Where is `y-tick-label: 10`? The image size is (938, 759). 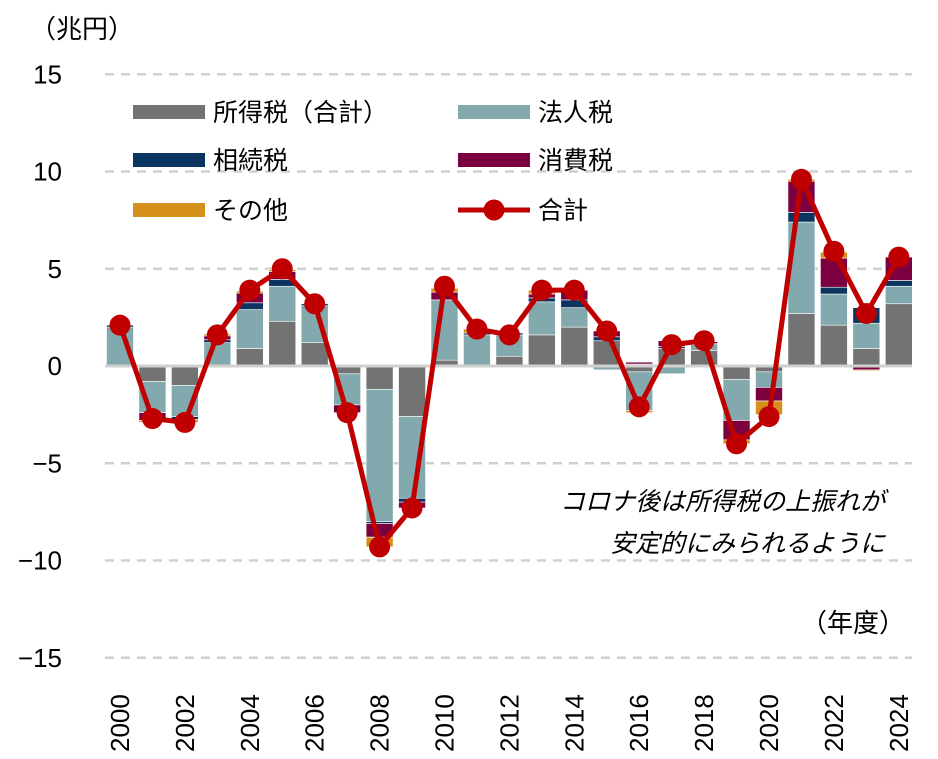
y-tick-label: 10 is located at coordinates (47, 172).